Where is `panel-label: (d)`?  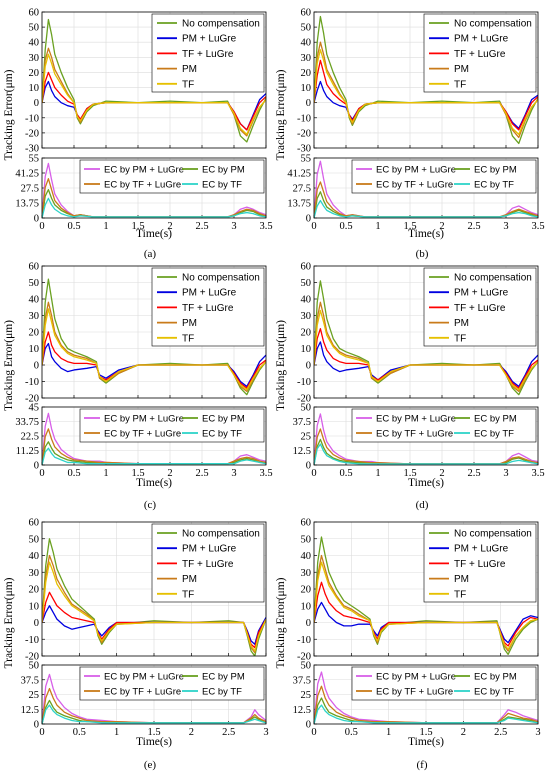
panel-label: (d) is located at coordinates (422, 505).